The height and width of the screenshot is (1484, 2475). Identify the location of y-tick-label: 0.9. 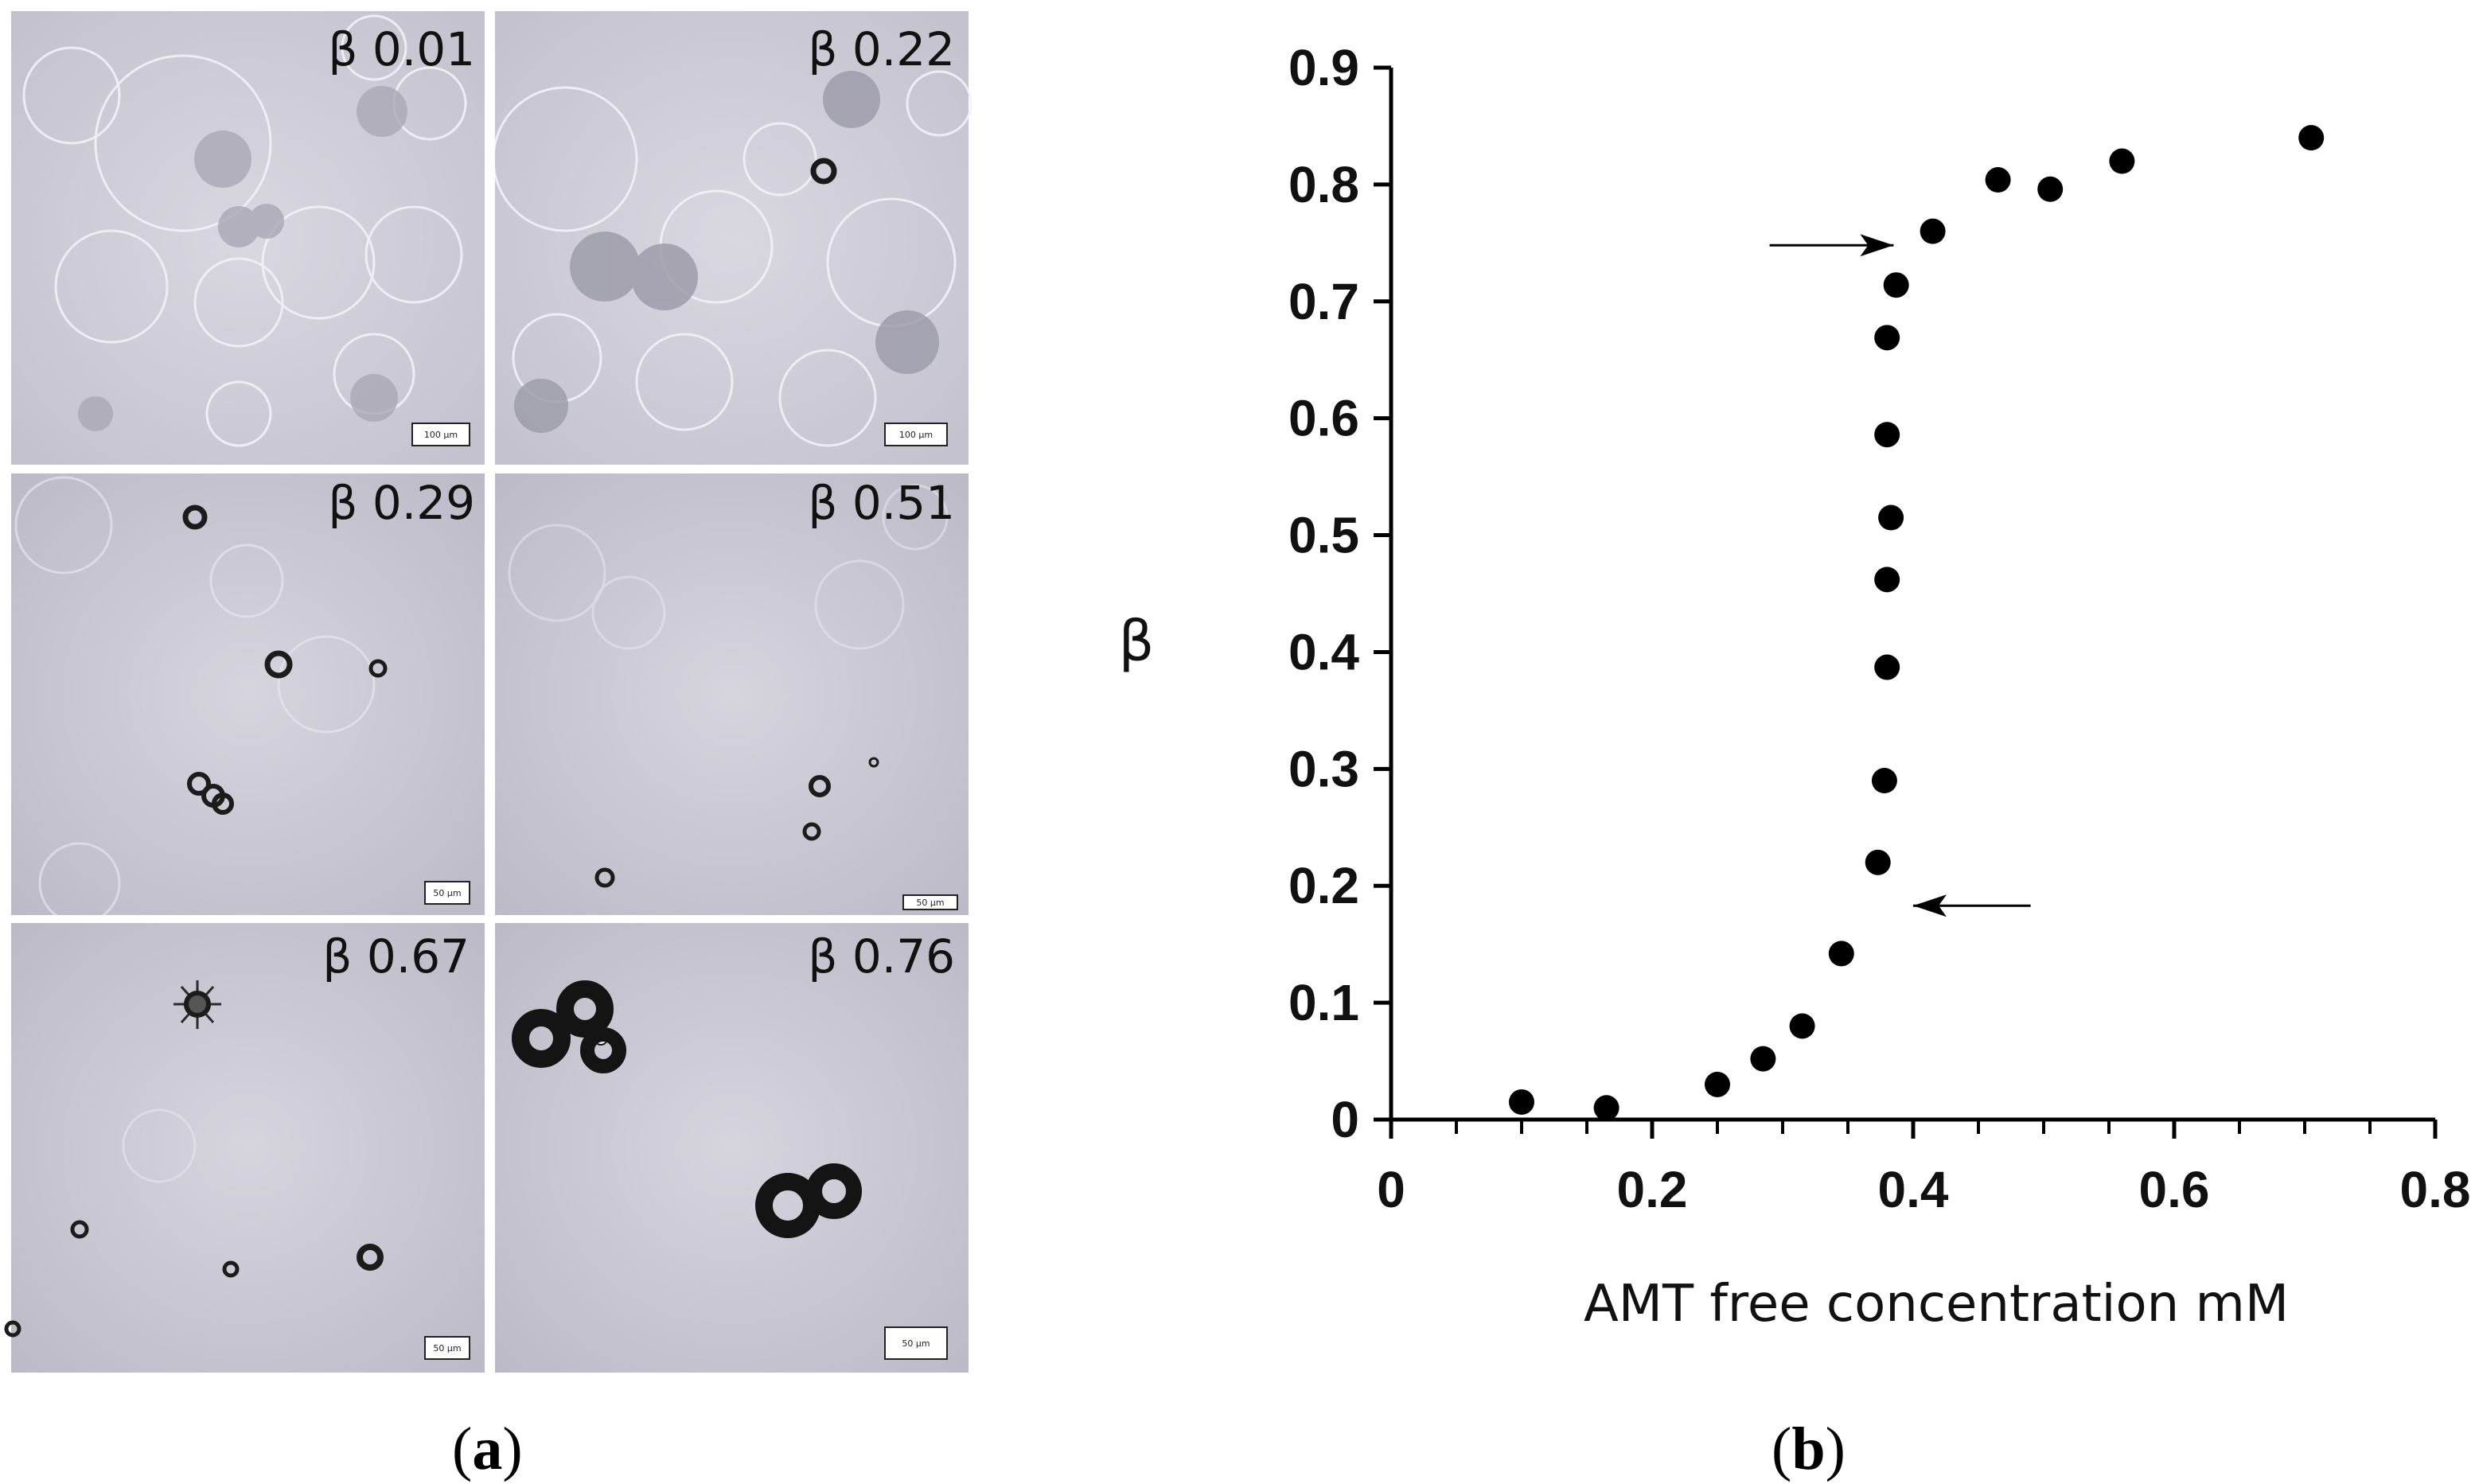
(1324, 67).